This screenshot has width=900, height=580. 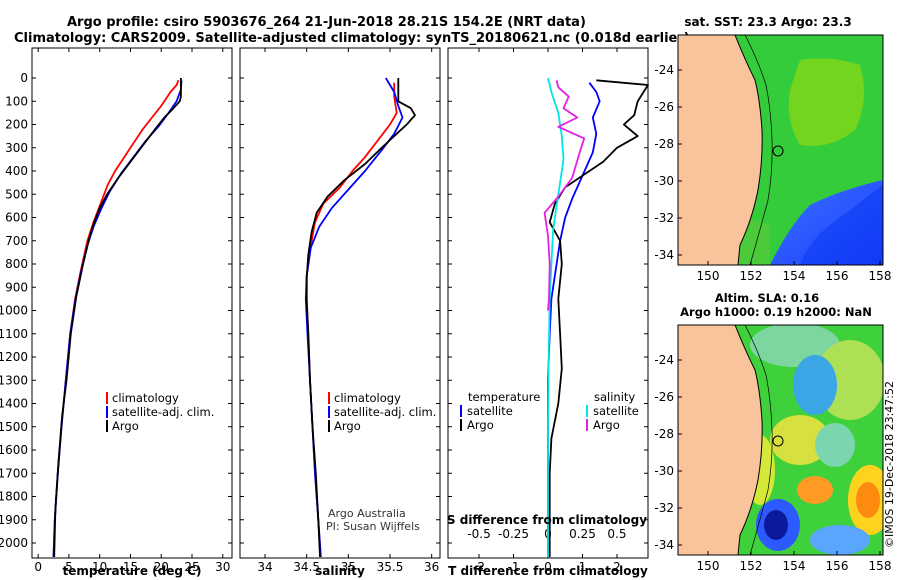 I want to click on x-tick-label: 36, so click(x=431, y=567).